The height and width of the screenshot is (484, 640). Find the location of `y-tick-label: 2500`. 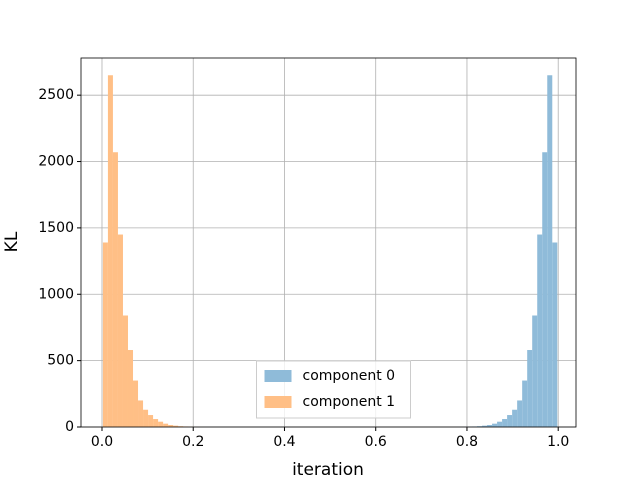

y-tick-label: 2500 is located at coordinates (56, 95).